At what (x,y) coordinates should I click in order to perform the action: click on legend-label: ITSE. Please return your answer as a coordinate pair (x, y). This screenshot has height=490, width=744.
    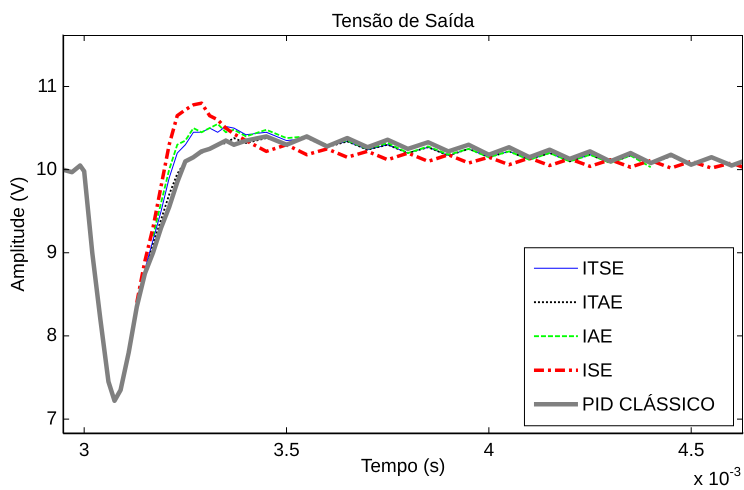
    Looking at the image, I should click on (603, 269).